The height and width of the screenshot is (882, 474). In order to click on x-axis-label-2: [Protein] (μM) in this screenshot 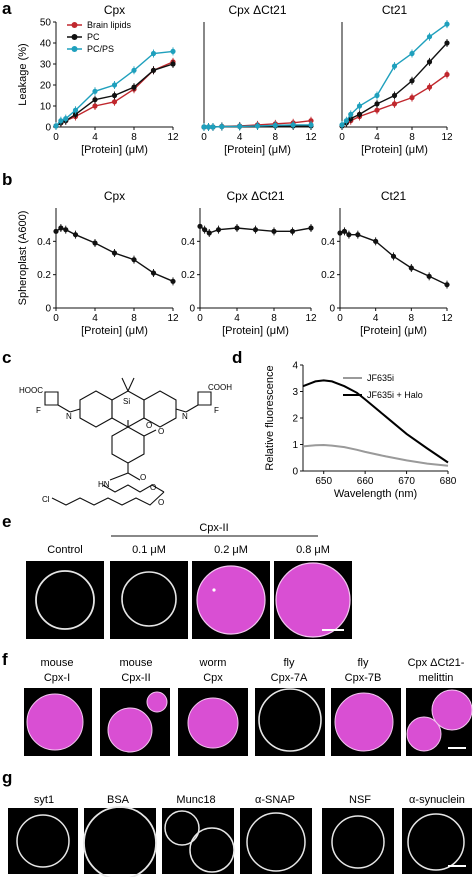, I will do `click(394, 150)`.